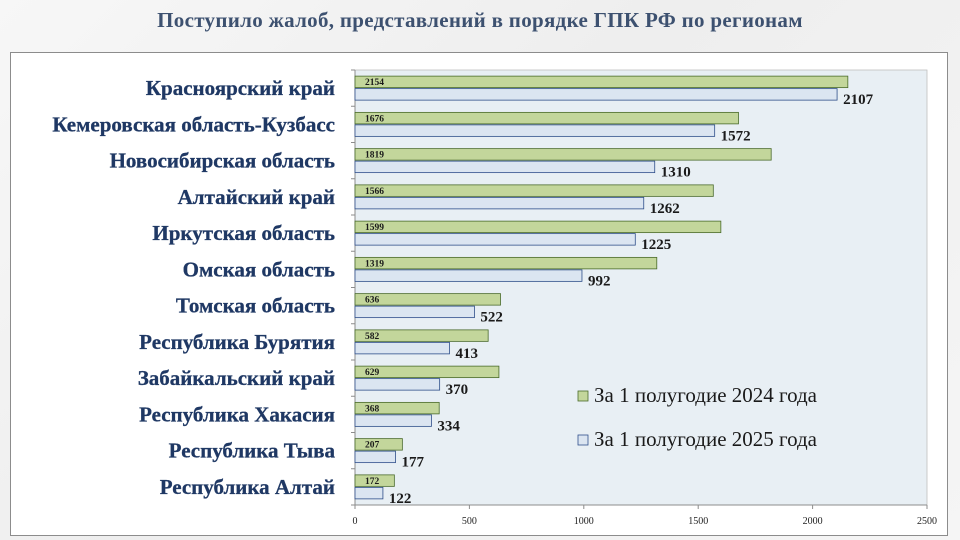 This screenshot has height=540, width=960. I want to click on category-label: Забайкальский край, so click(236, 378).